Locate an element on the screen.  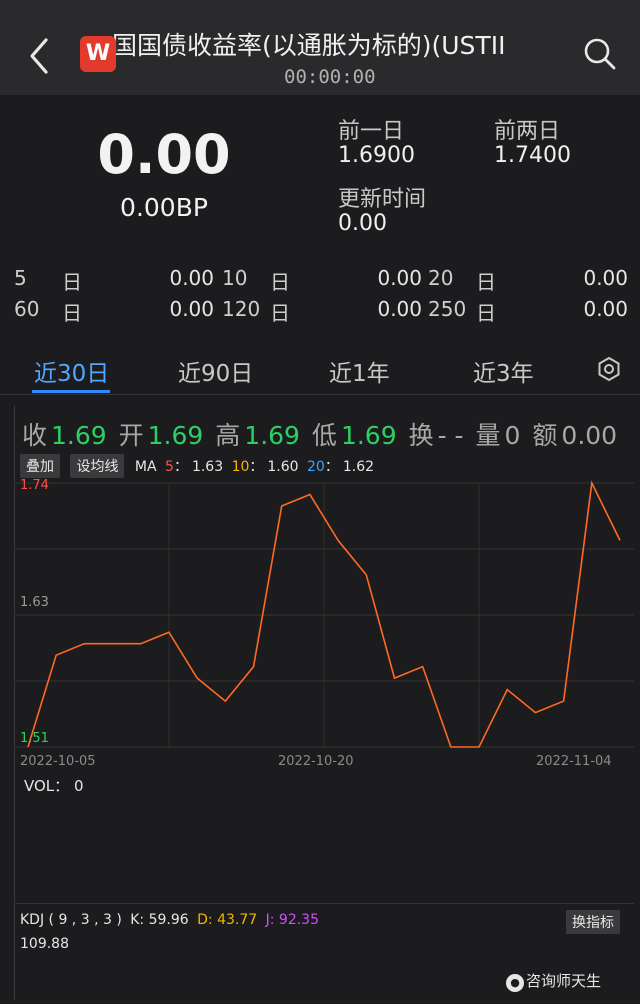
overlay-button: 叠加 is located at coordinates (40, 466).